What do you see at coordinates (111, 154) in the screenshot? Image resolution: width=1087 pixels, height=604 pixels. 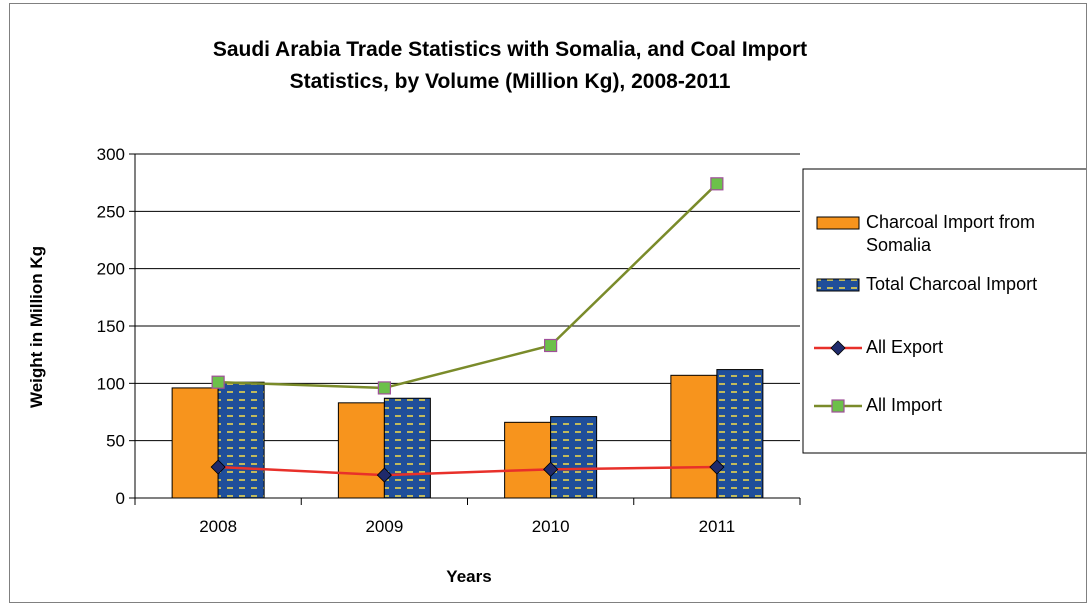 I see `y-tick-label: 300` at bounding box center [111, 154].